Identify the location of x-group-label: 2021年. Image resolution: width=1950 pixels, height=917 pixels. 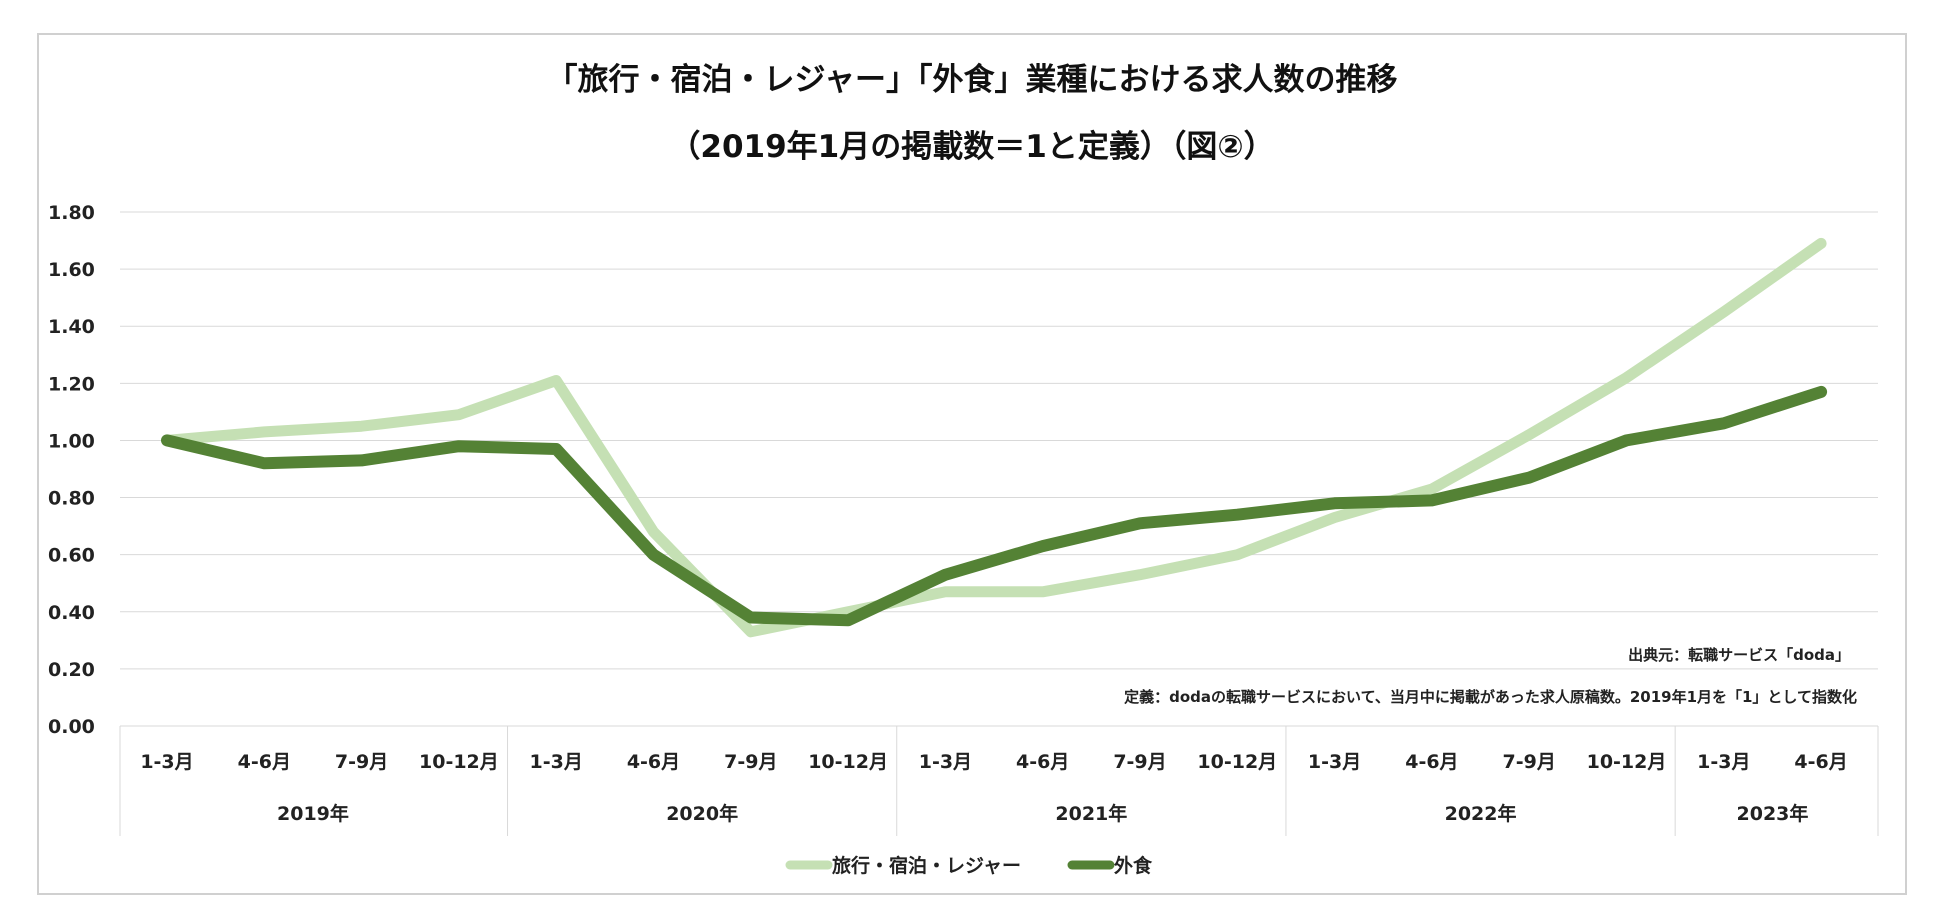
(1091, 813).